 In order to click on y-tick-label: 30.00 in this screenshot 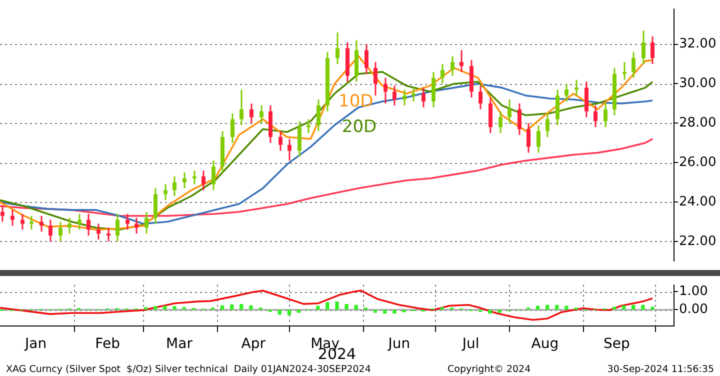, I will do `click(697, 84)`.